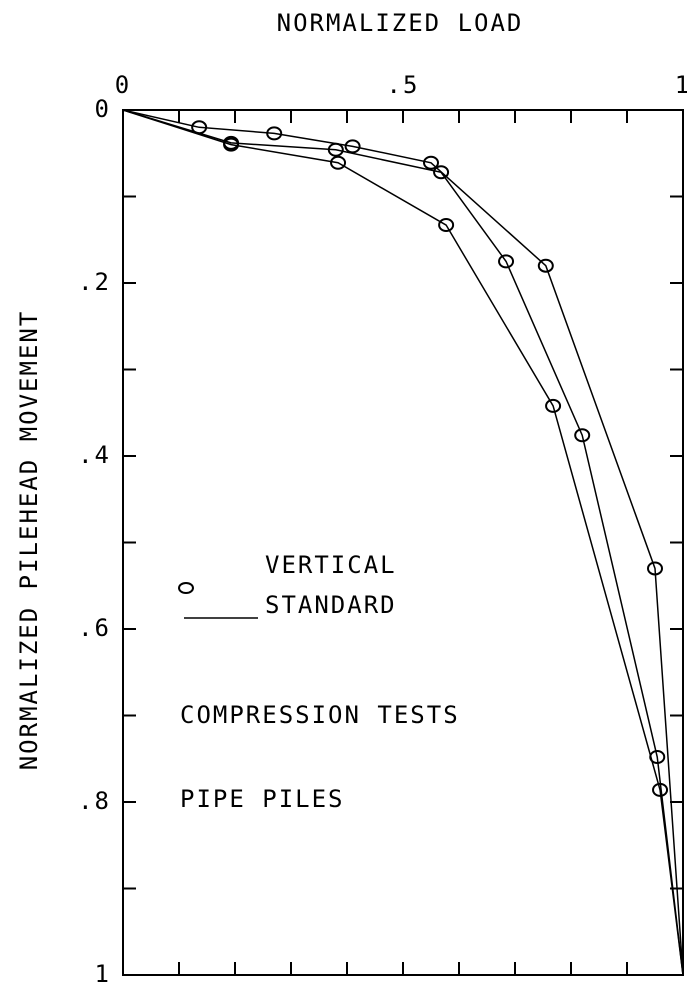 This screenshot has width=687, height=989. What do you see at coordinates (29, 540) in the screenshot?
I see `y-axis-label: NORMALIZED PILEHEAD MOVEMENT` at bounding box center [29, 540].